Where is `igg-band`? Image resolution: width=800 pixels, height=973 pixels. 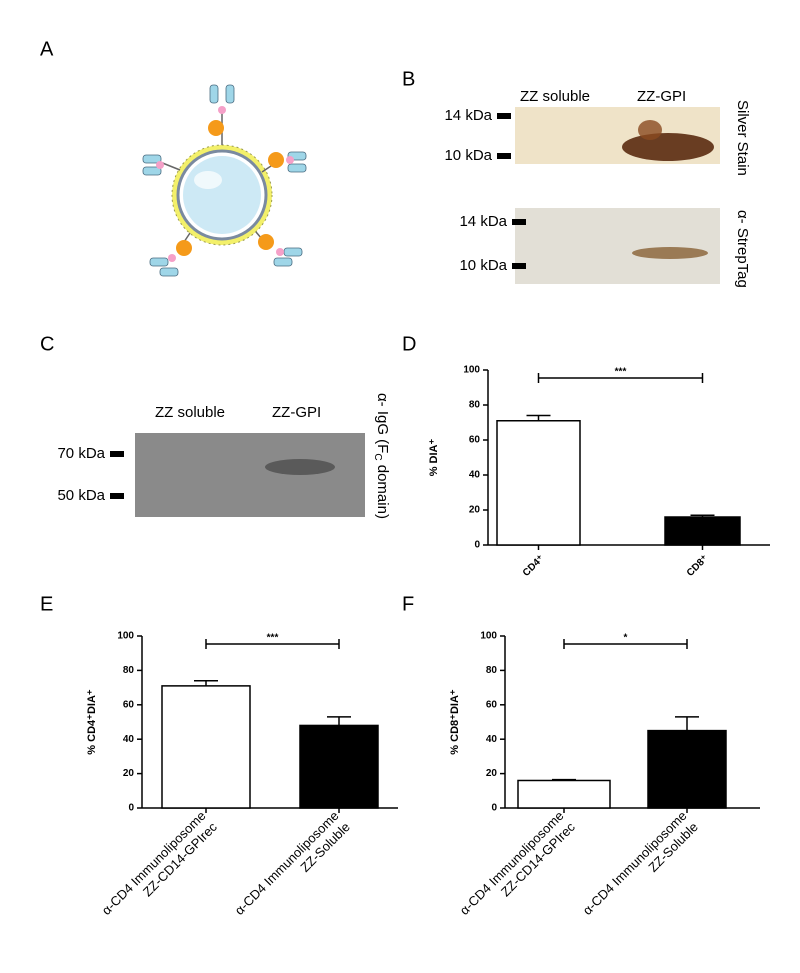 igg-band is located at coordinates (300, 467).